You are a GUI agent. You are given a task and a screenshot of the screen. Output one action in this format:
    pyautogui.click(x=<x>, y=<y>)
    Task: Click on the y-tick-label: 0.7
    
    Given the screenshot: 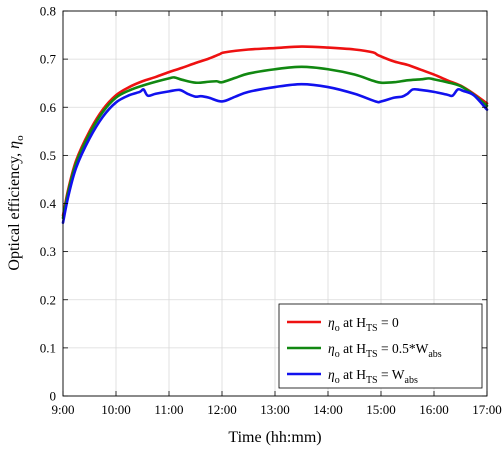 What is the action you would take?
    pyautogui.click(x=48, y=59)
    